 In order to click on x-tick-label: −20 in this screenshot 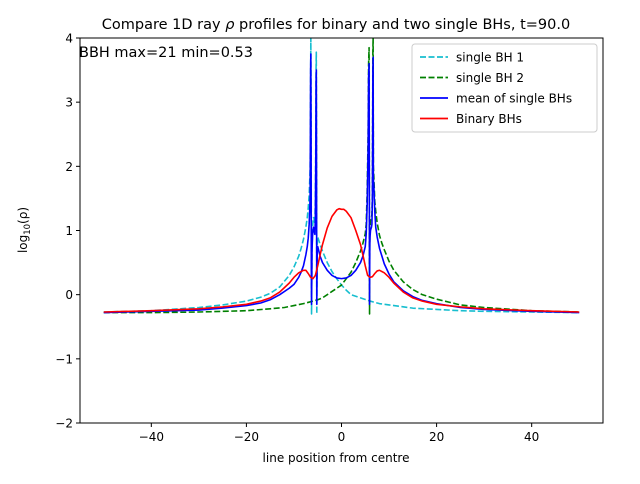, I will do `click(246, 437)`.